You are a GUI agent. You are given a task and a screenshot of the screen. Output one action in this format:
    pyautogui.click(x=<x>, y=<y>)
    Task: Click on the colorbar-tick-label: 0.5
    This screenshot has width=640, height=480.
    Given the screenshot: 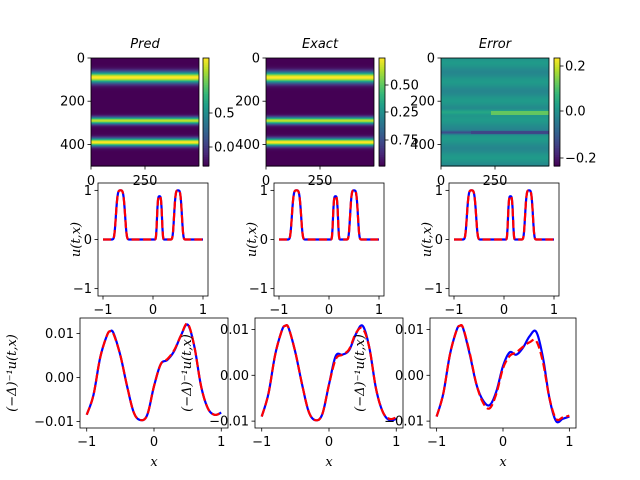 What is the action you would take?
    pyautogui.click(x=224, y=114)
    